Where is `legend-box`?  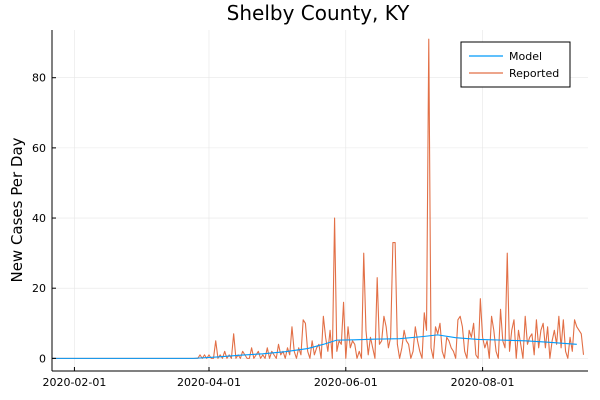
legend-box is located at coordinates (515, 64).